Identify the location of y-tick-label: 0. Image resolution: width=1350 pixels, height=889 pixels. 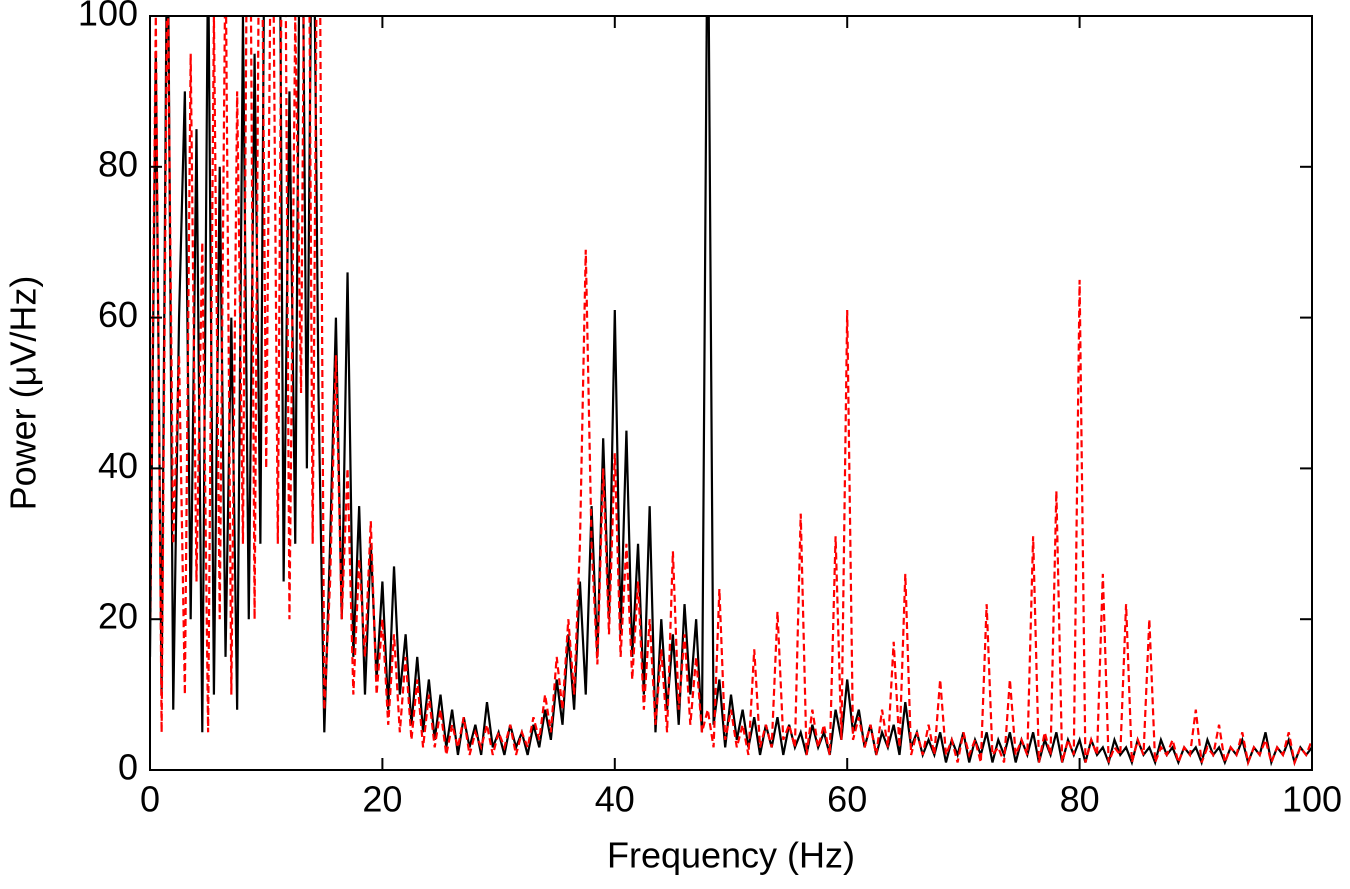
(128, 767).